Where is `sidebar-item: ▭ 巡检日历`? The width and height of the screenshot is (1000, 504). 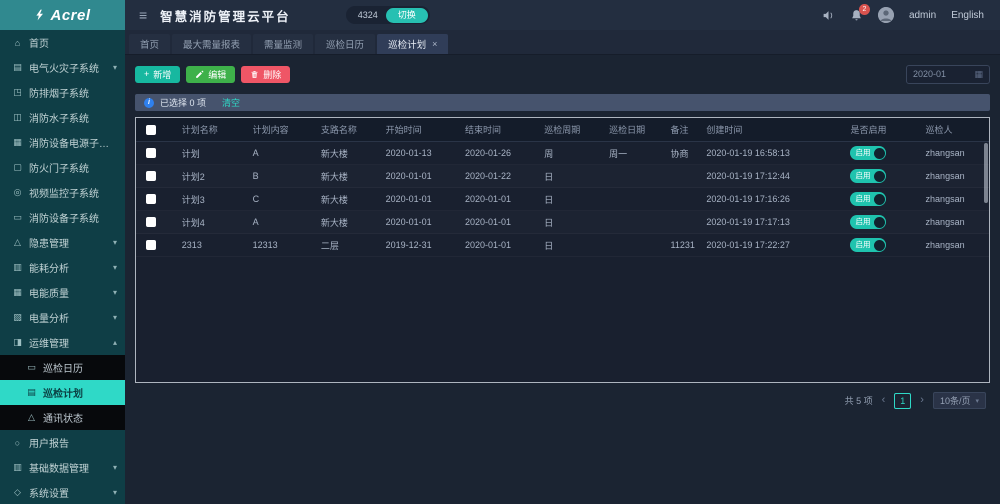
sidebar-item: ▭ 巡检日历 is located at coordinates (62, 367).